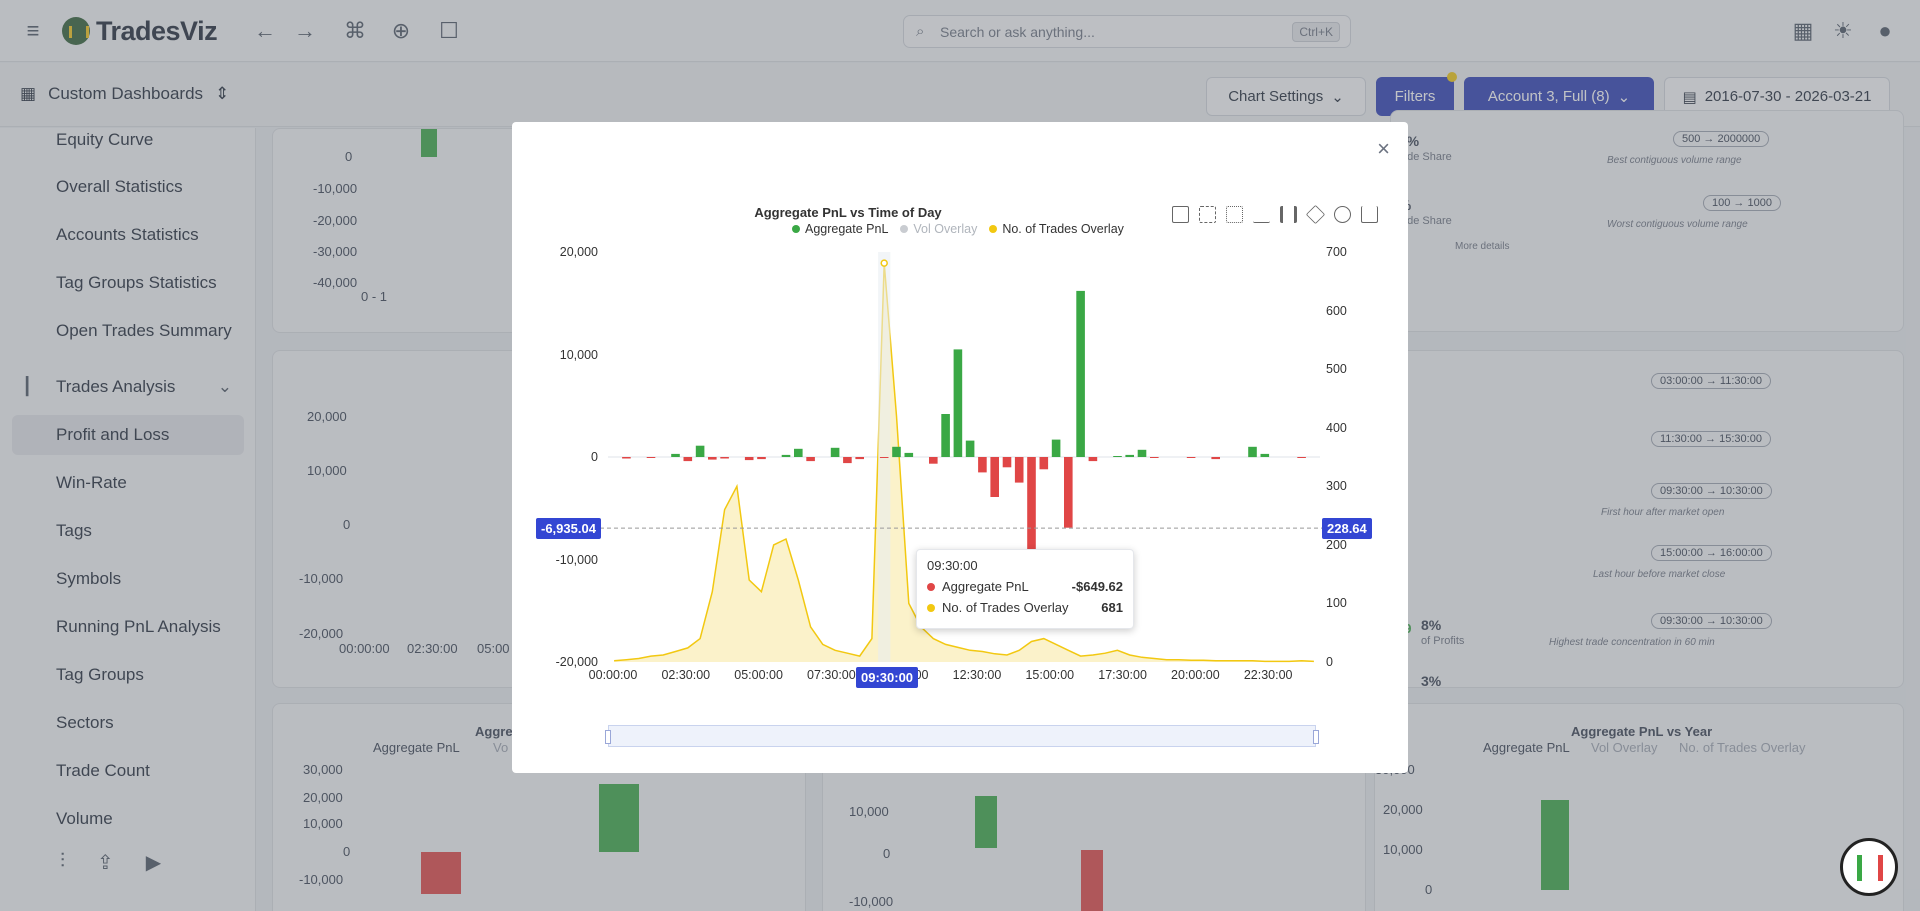 The width and height of the screenshot is (1920, 911). Describe the element at coordinates (1261, 214) in the screenshot. I see `line-chart-icon` at that location.